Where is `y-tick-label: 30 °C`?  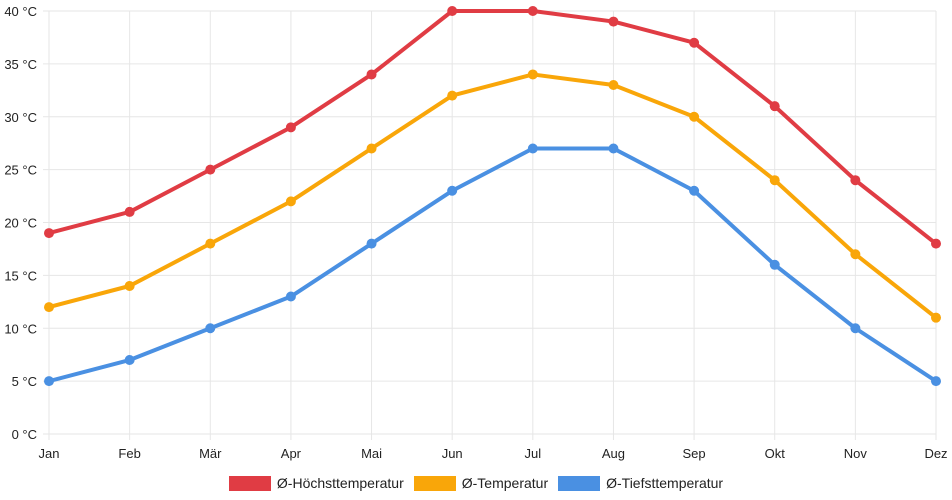 y-tick-label: 30 °C is located at coordinates (20, 117).